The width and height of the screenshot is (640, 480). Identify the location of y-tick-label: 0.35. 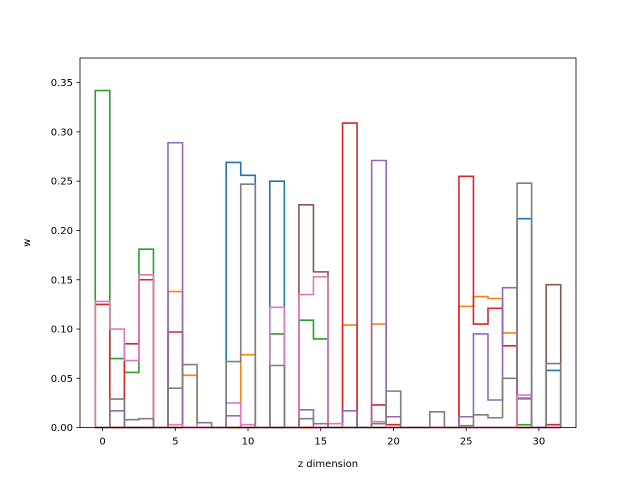
(62, 83).